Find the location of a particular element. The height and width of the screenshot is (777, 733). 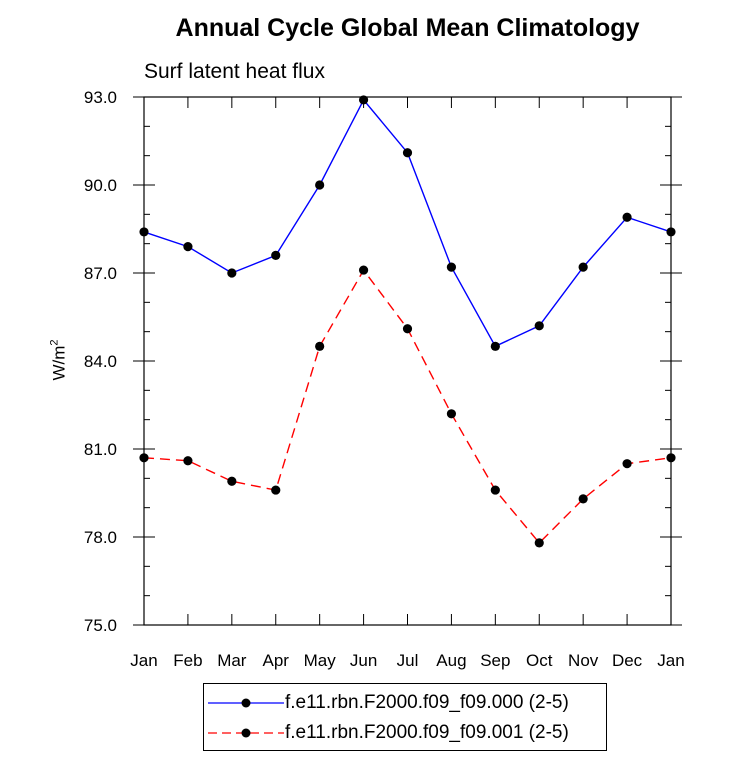

chart-title: Annual Cycle Global Mean Climatology is located at coordinates (407, 28).